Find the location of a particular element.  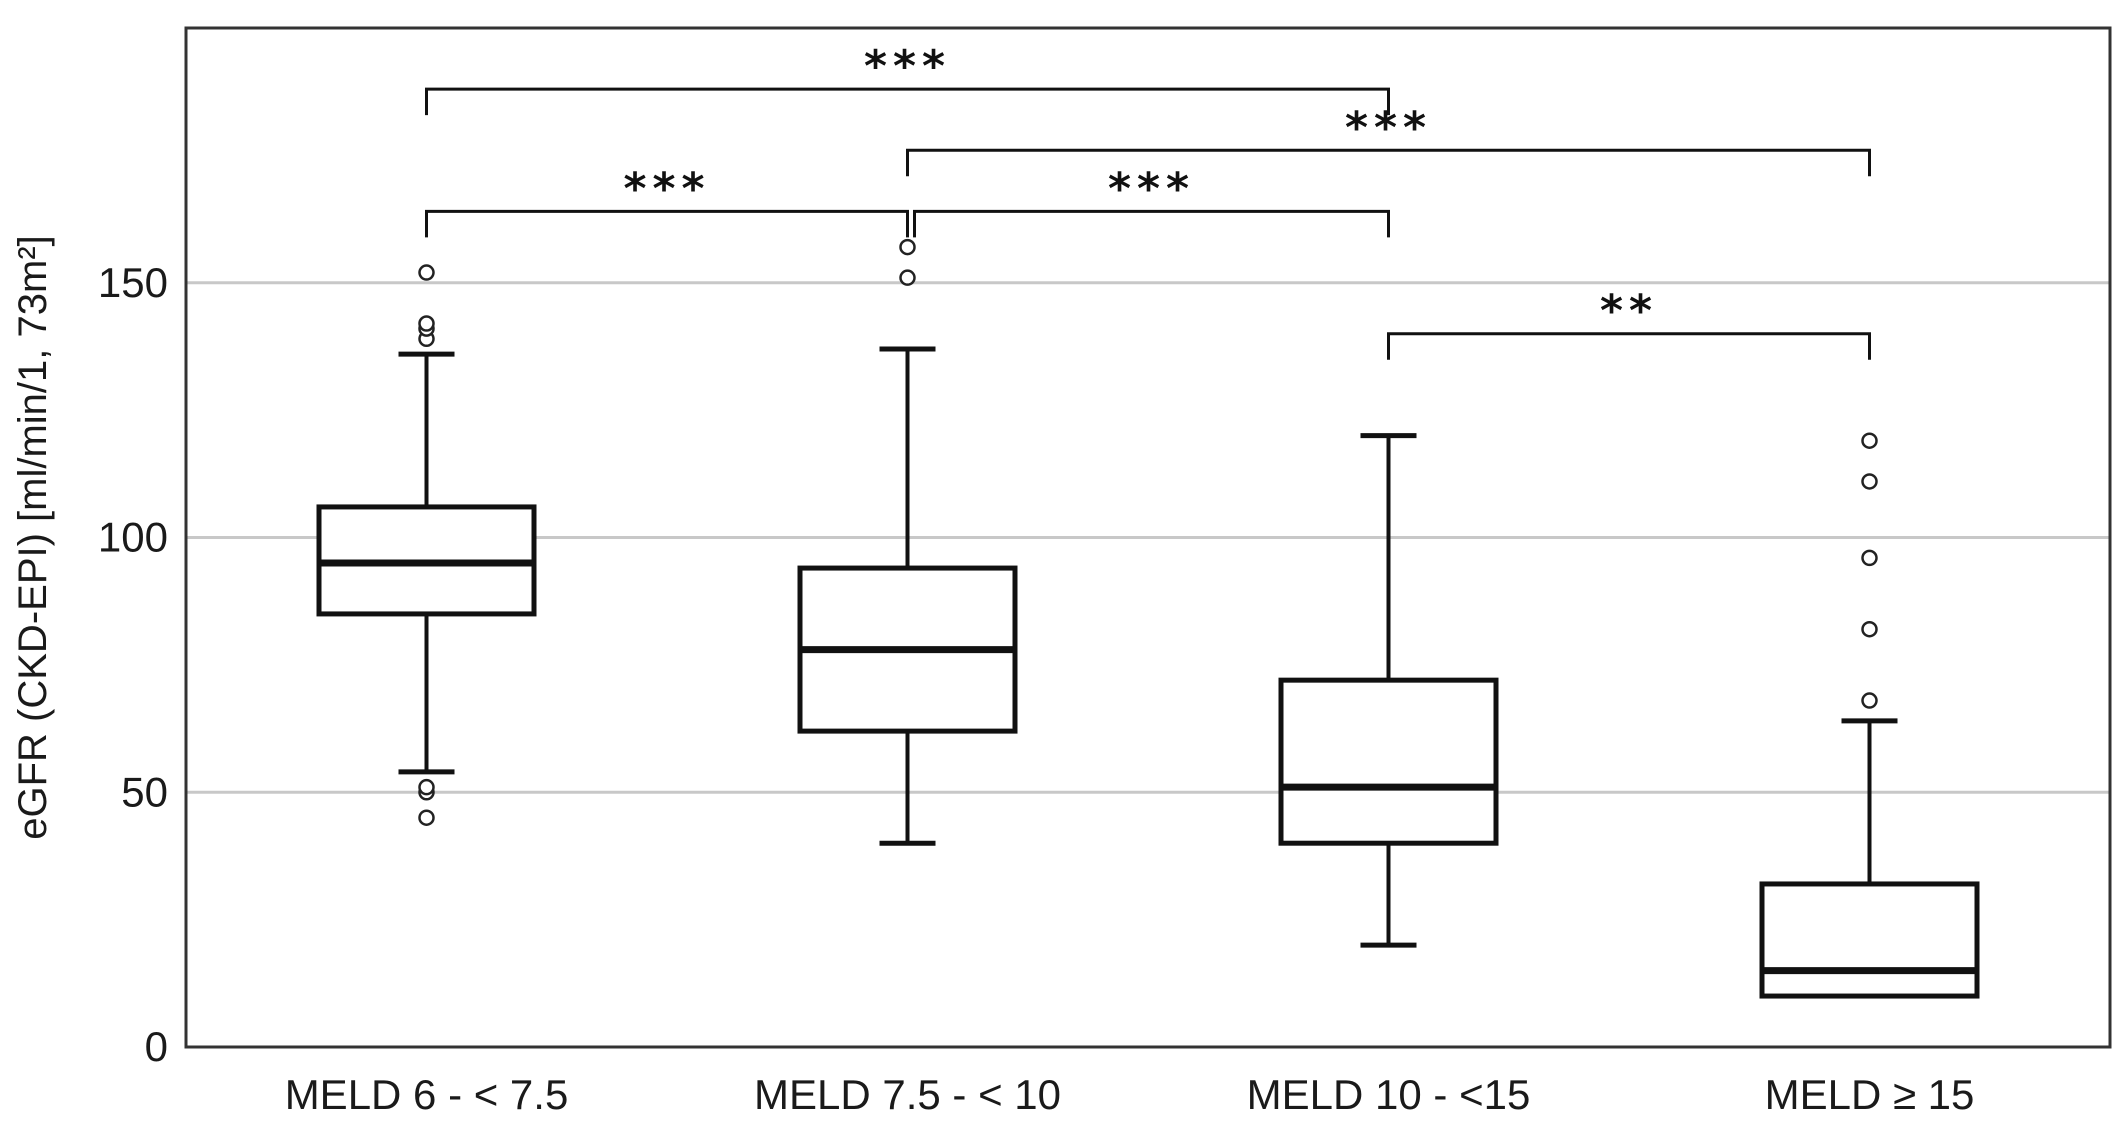

significance-bracket: ** is located at coordinates (1629, 323).